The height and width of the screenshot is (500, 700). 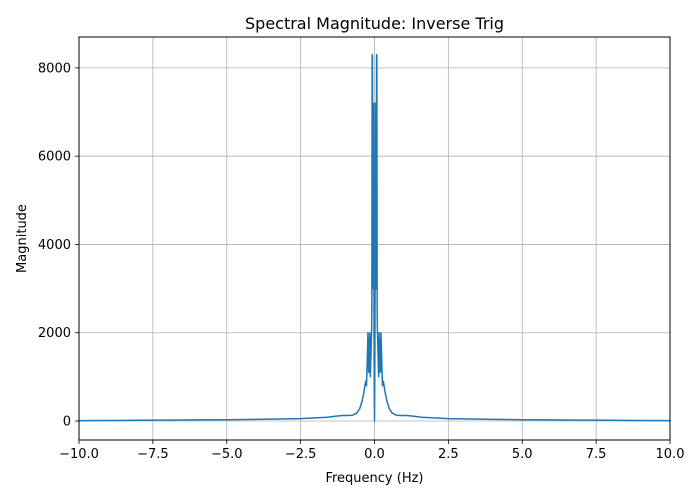 What do you see at coordinates (54, 157) in the screenshot?
I see `y-tick-label-3: 6000` at bounding box center [54, 157].